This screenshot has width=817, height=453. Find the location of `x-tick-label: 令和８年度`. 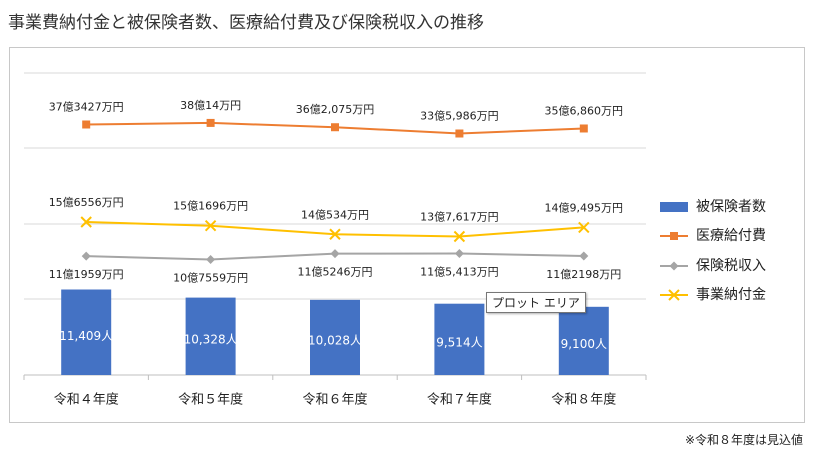

x-tick-label: 令和８年度 is located at coordinates (583, 400).